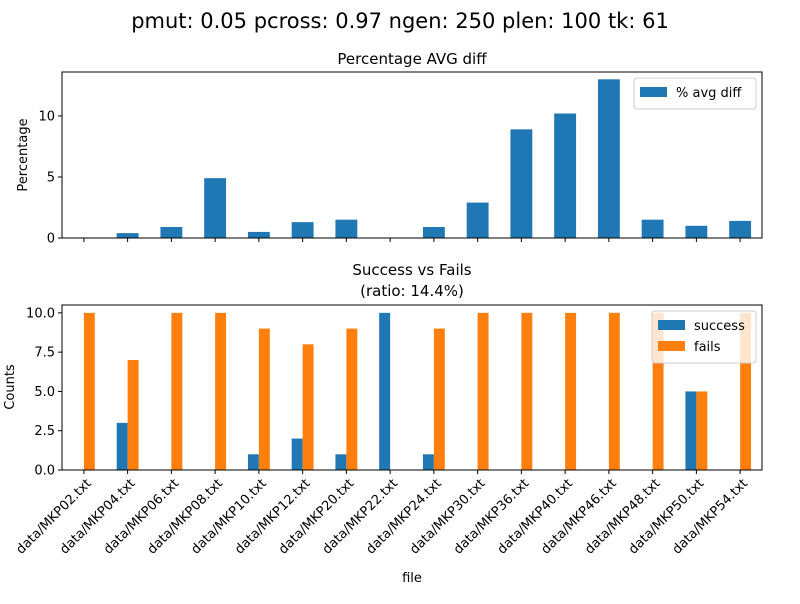 This screenshot has height=604, width=800. I want to click on x-tick-label: data/MKP50.txt, so click(666, 516).